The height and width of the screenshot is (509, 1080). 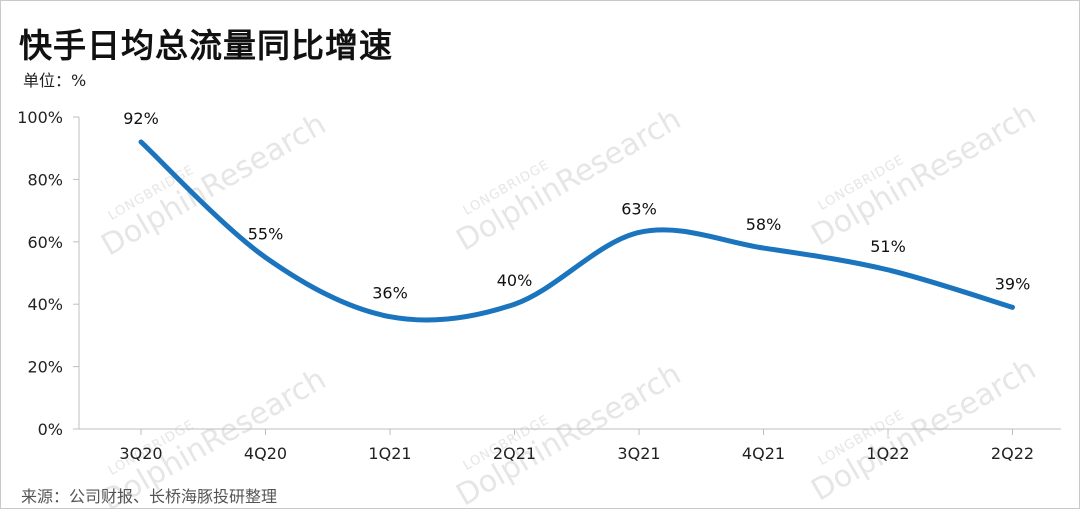 I want to click on x-tick-label: 1Q22, so click(x=887, y=453).